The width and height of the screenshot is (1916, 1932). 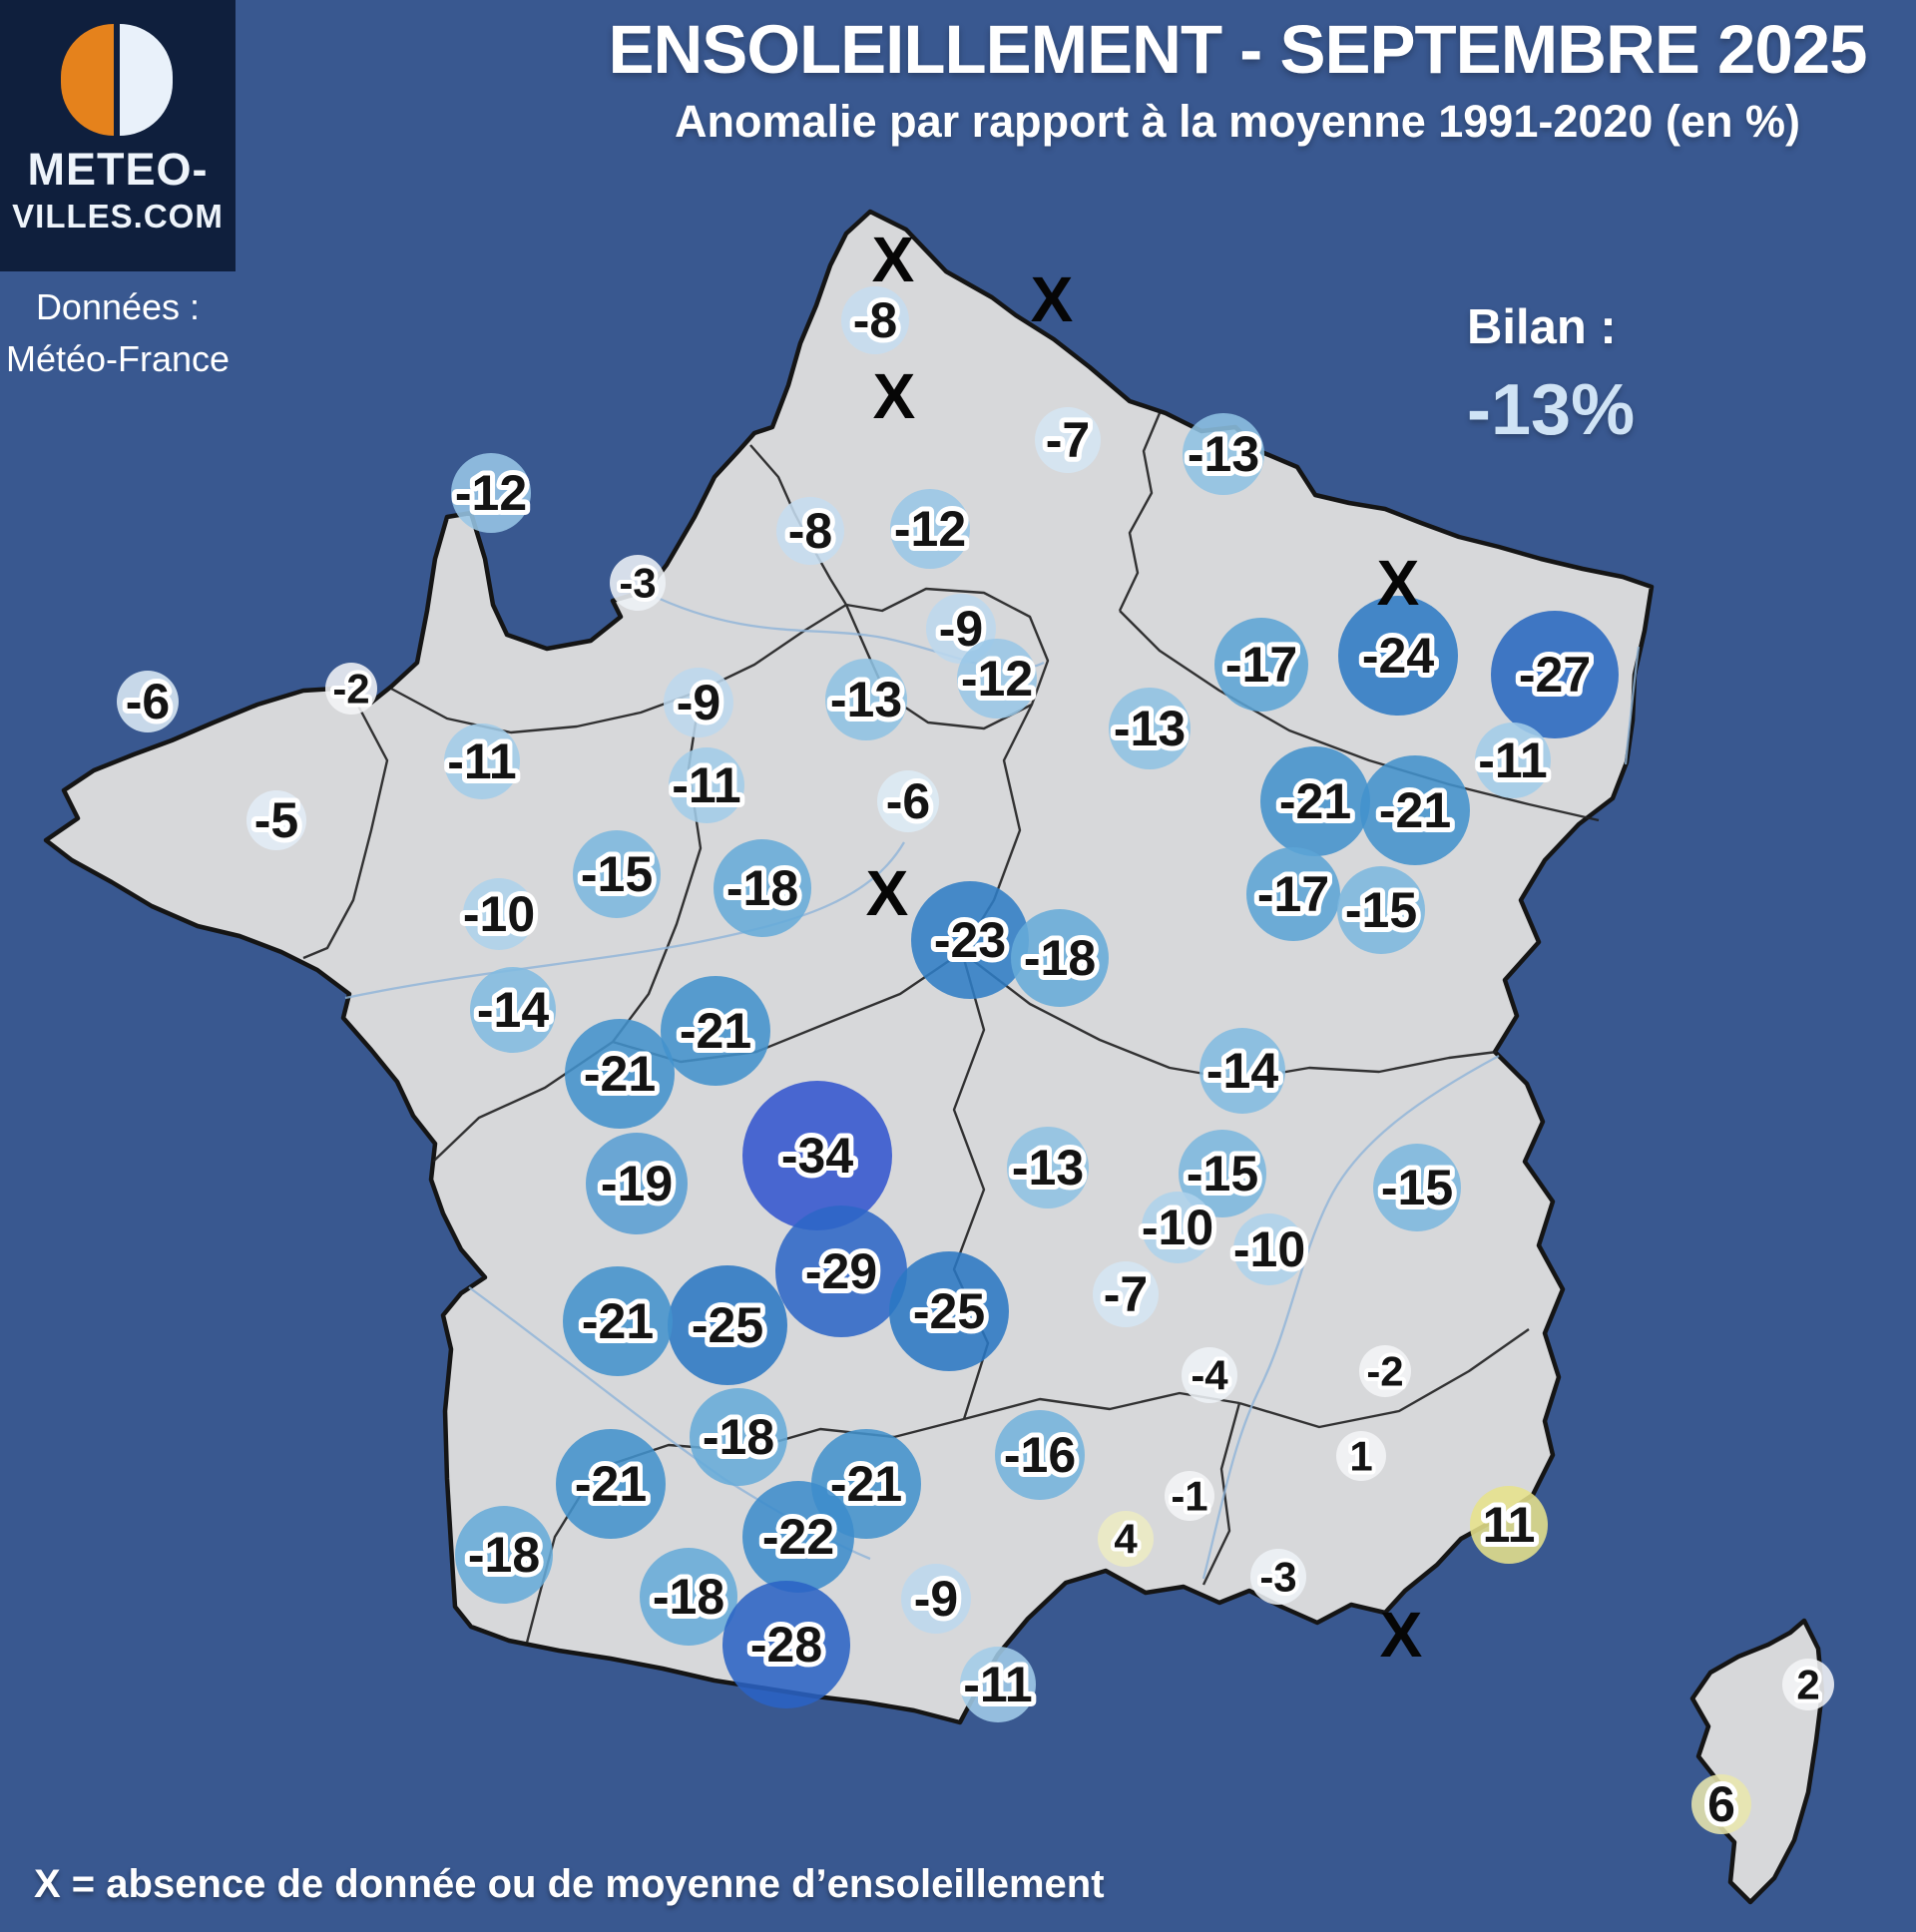 I want to click on bubble-value: -25, so click(x=727, y=1325).